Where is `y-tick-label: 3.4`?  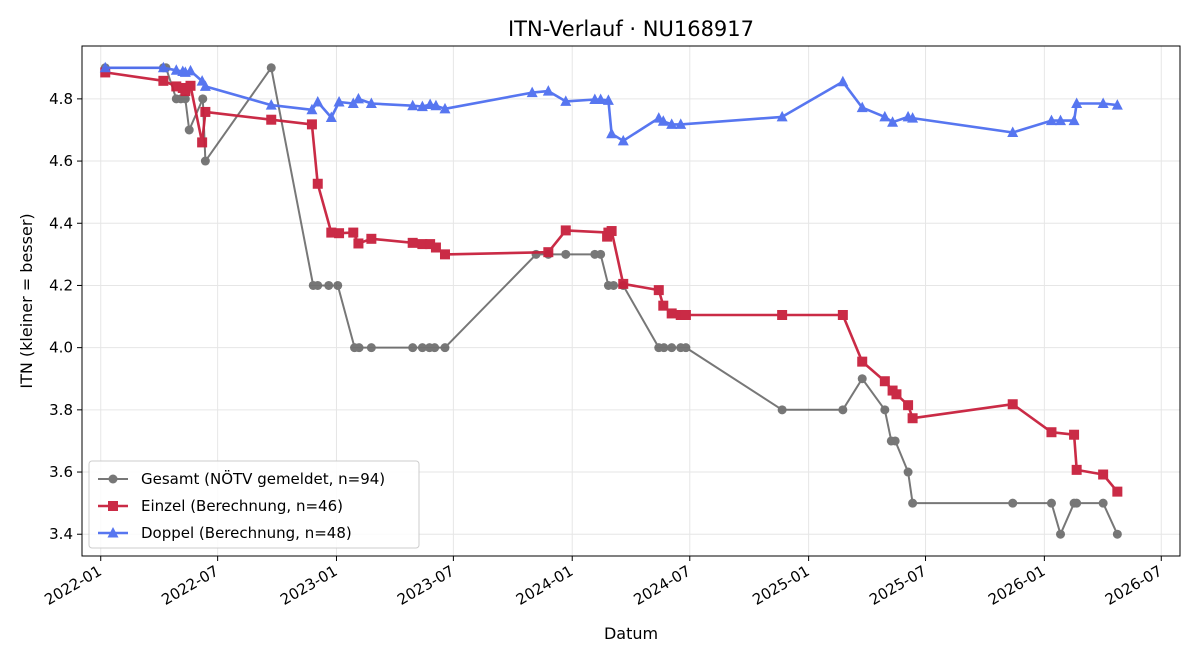
y-tick-label: 3.4 is located at coordinates (61, 534).